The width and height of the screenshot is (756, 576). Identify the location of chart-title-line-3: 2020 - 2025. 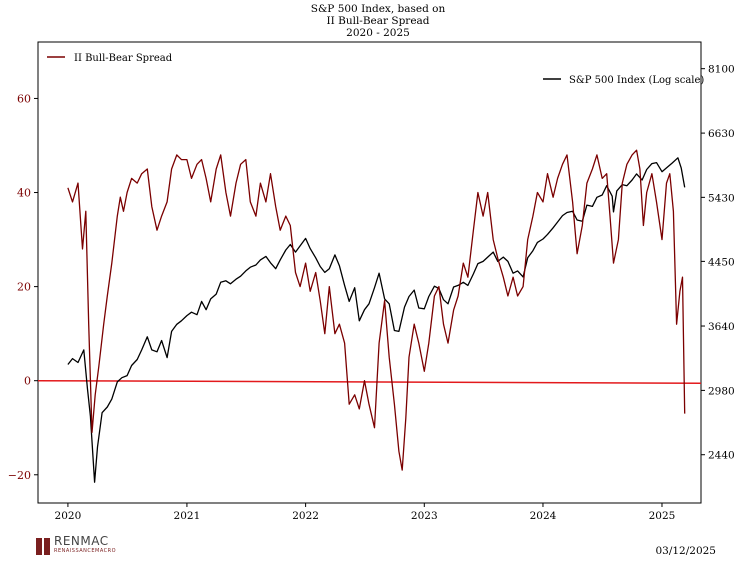
(378, 33).